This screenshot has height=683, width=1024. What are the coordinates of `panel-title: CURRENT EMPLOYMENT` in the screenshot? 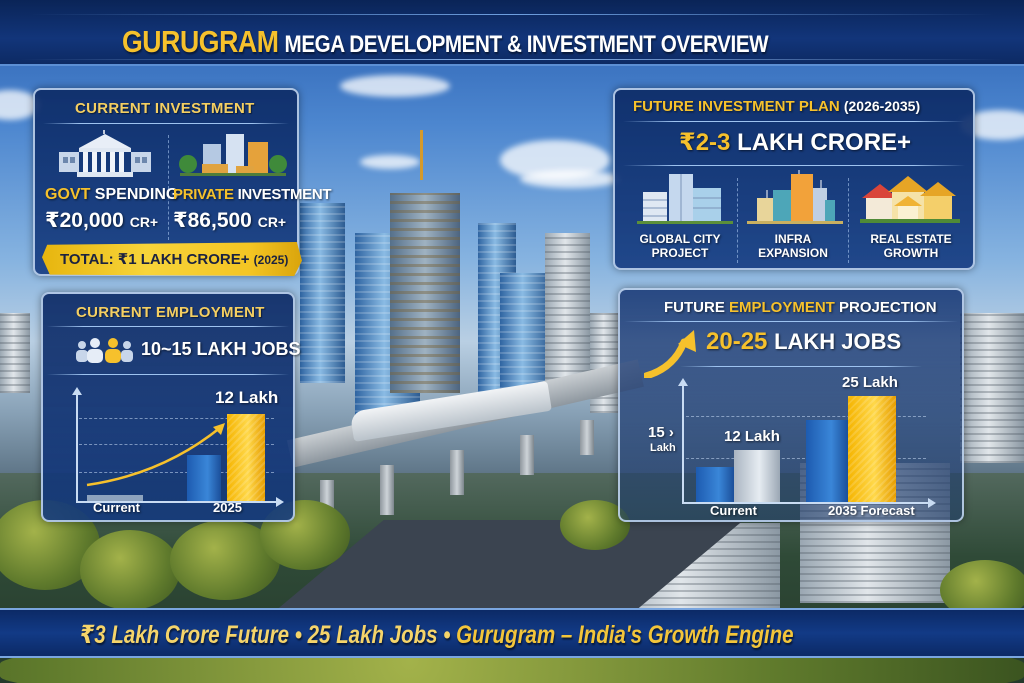 It's located at (170, 312).